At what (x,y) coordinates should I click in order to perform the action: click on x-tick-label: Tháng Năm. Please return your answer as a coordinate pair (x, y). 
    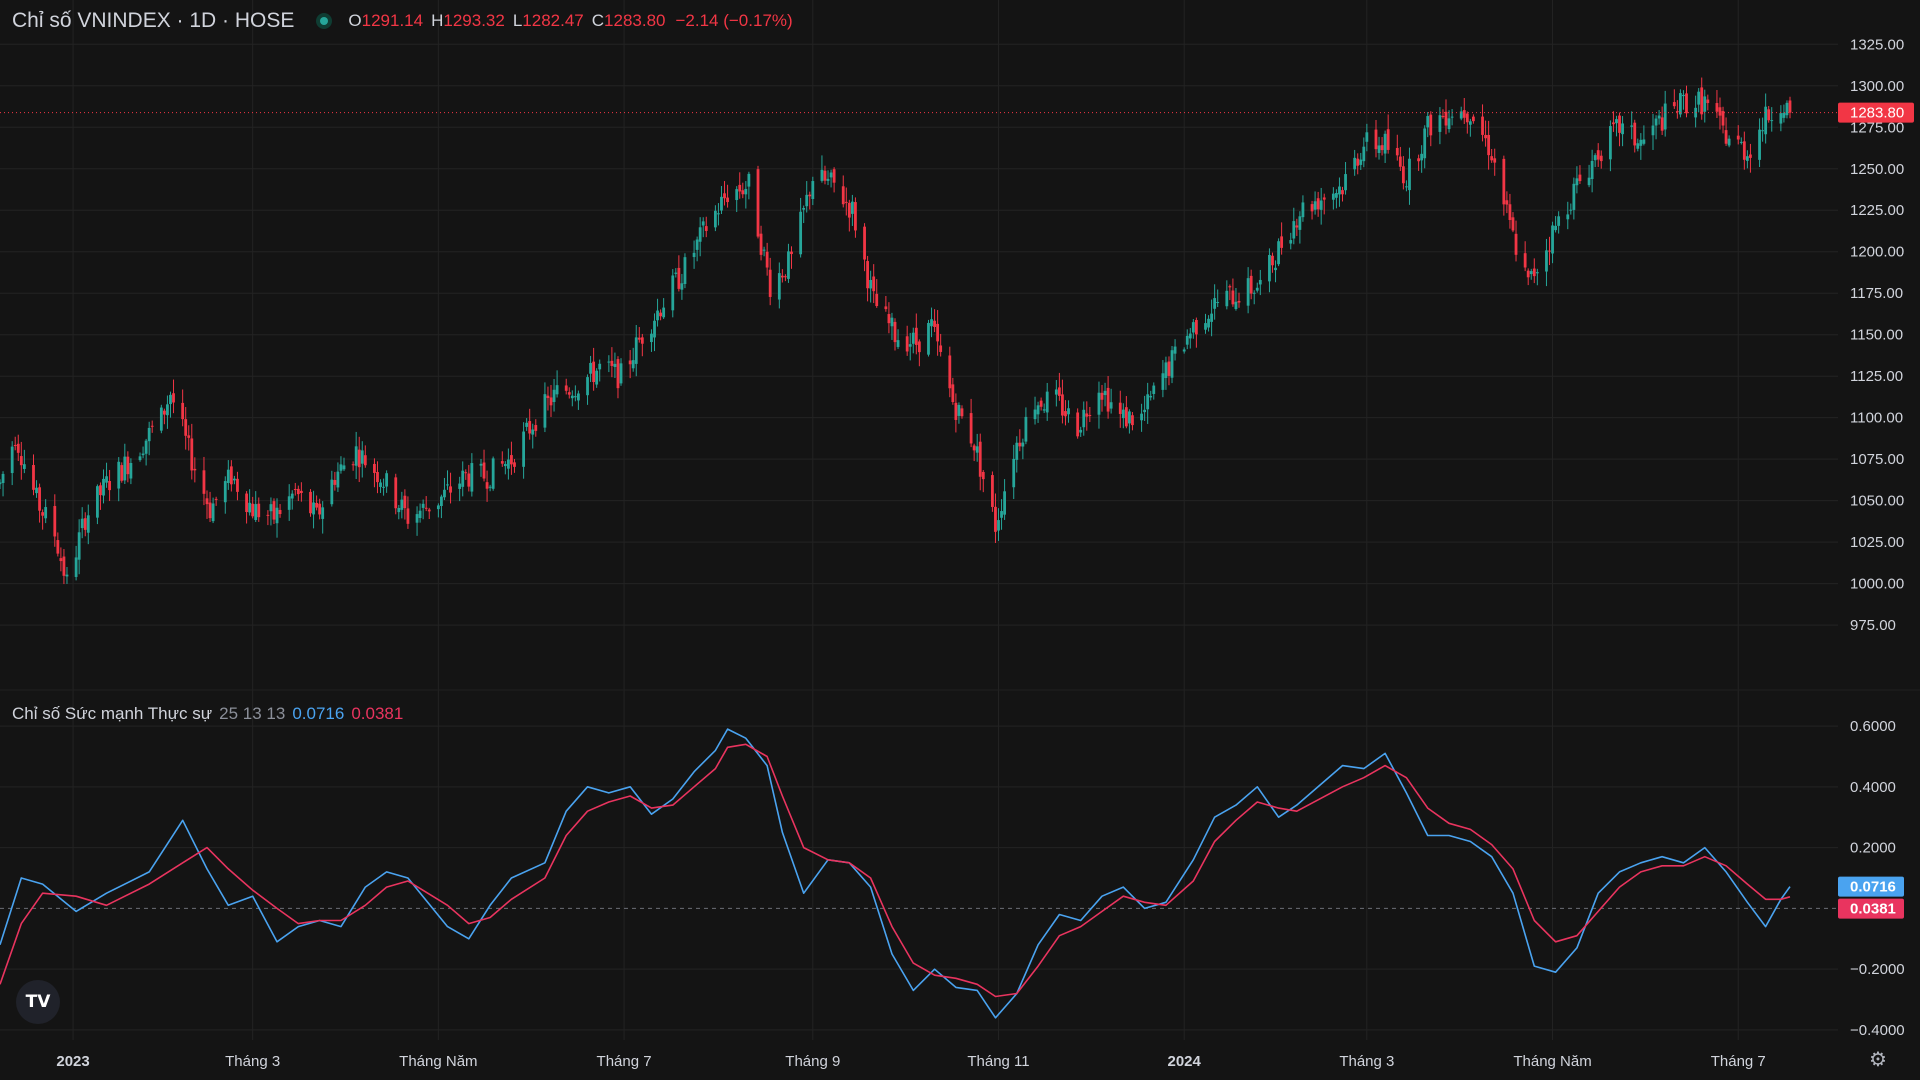
    Looking at the image, I should click on (438, 1061).